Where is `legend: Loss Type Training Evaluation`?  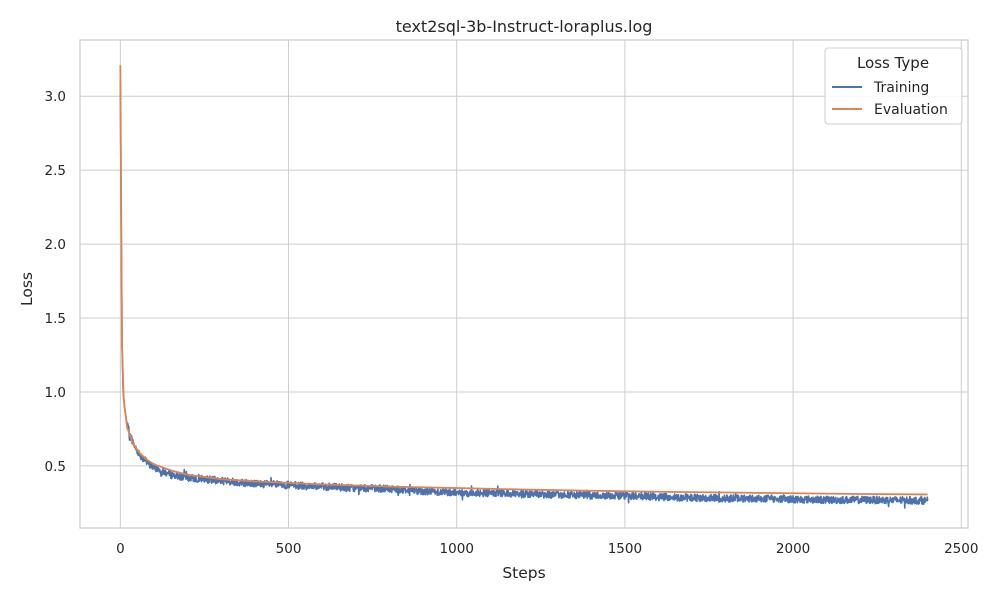
legend: Loss Type Training Evaluation is located at coordinates (893, 86).